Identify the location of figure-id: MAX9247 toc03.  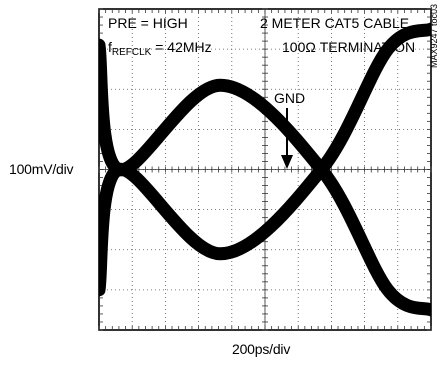
(434, 36).